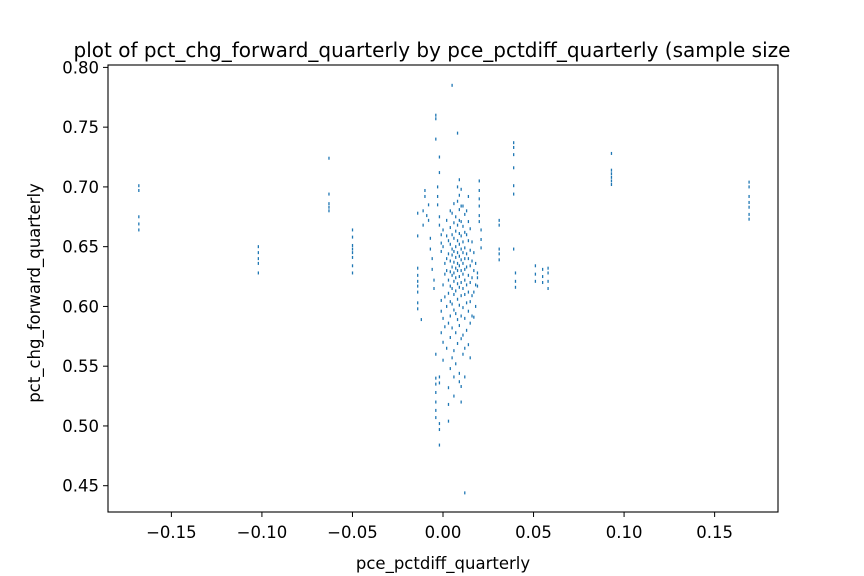 The height and width of the screenshot is (576, 864). What do you see at coordinates (171, 532) in the screenshot?
I see `x-tick-label: −0.15` at bounding box center [171, 532].